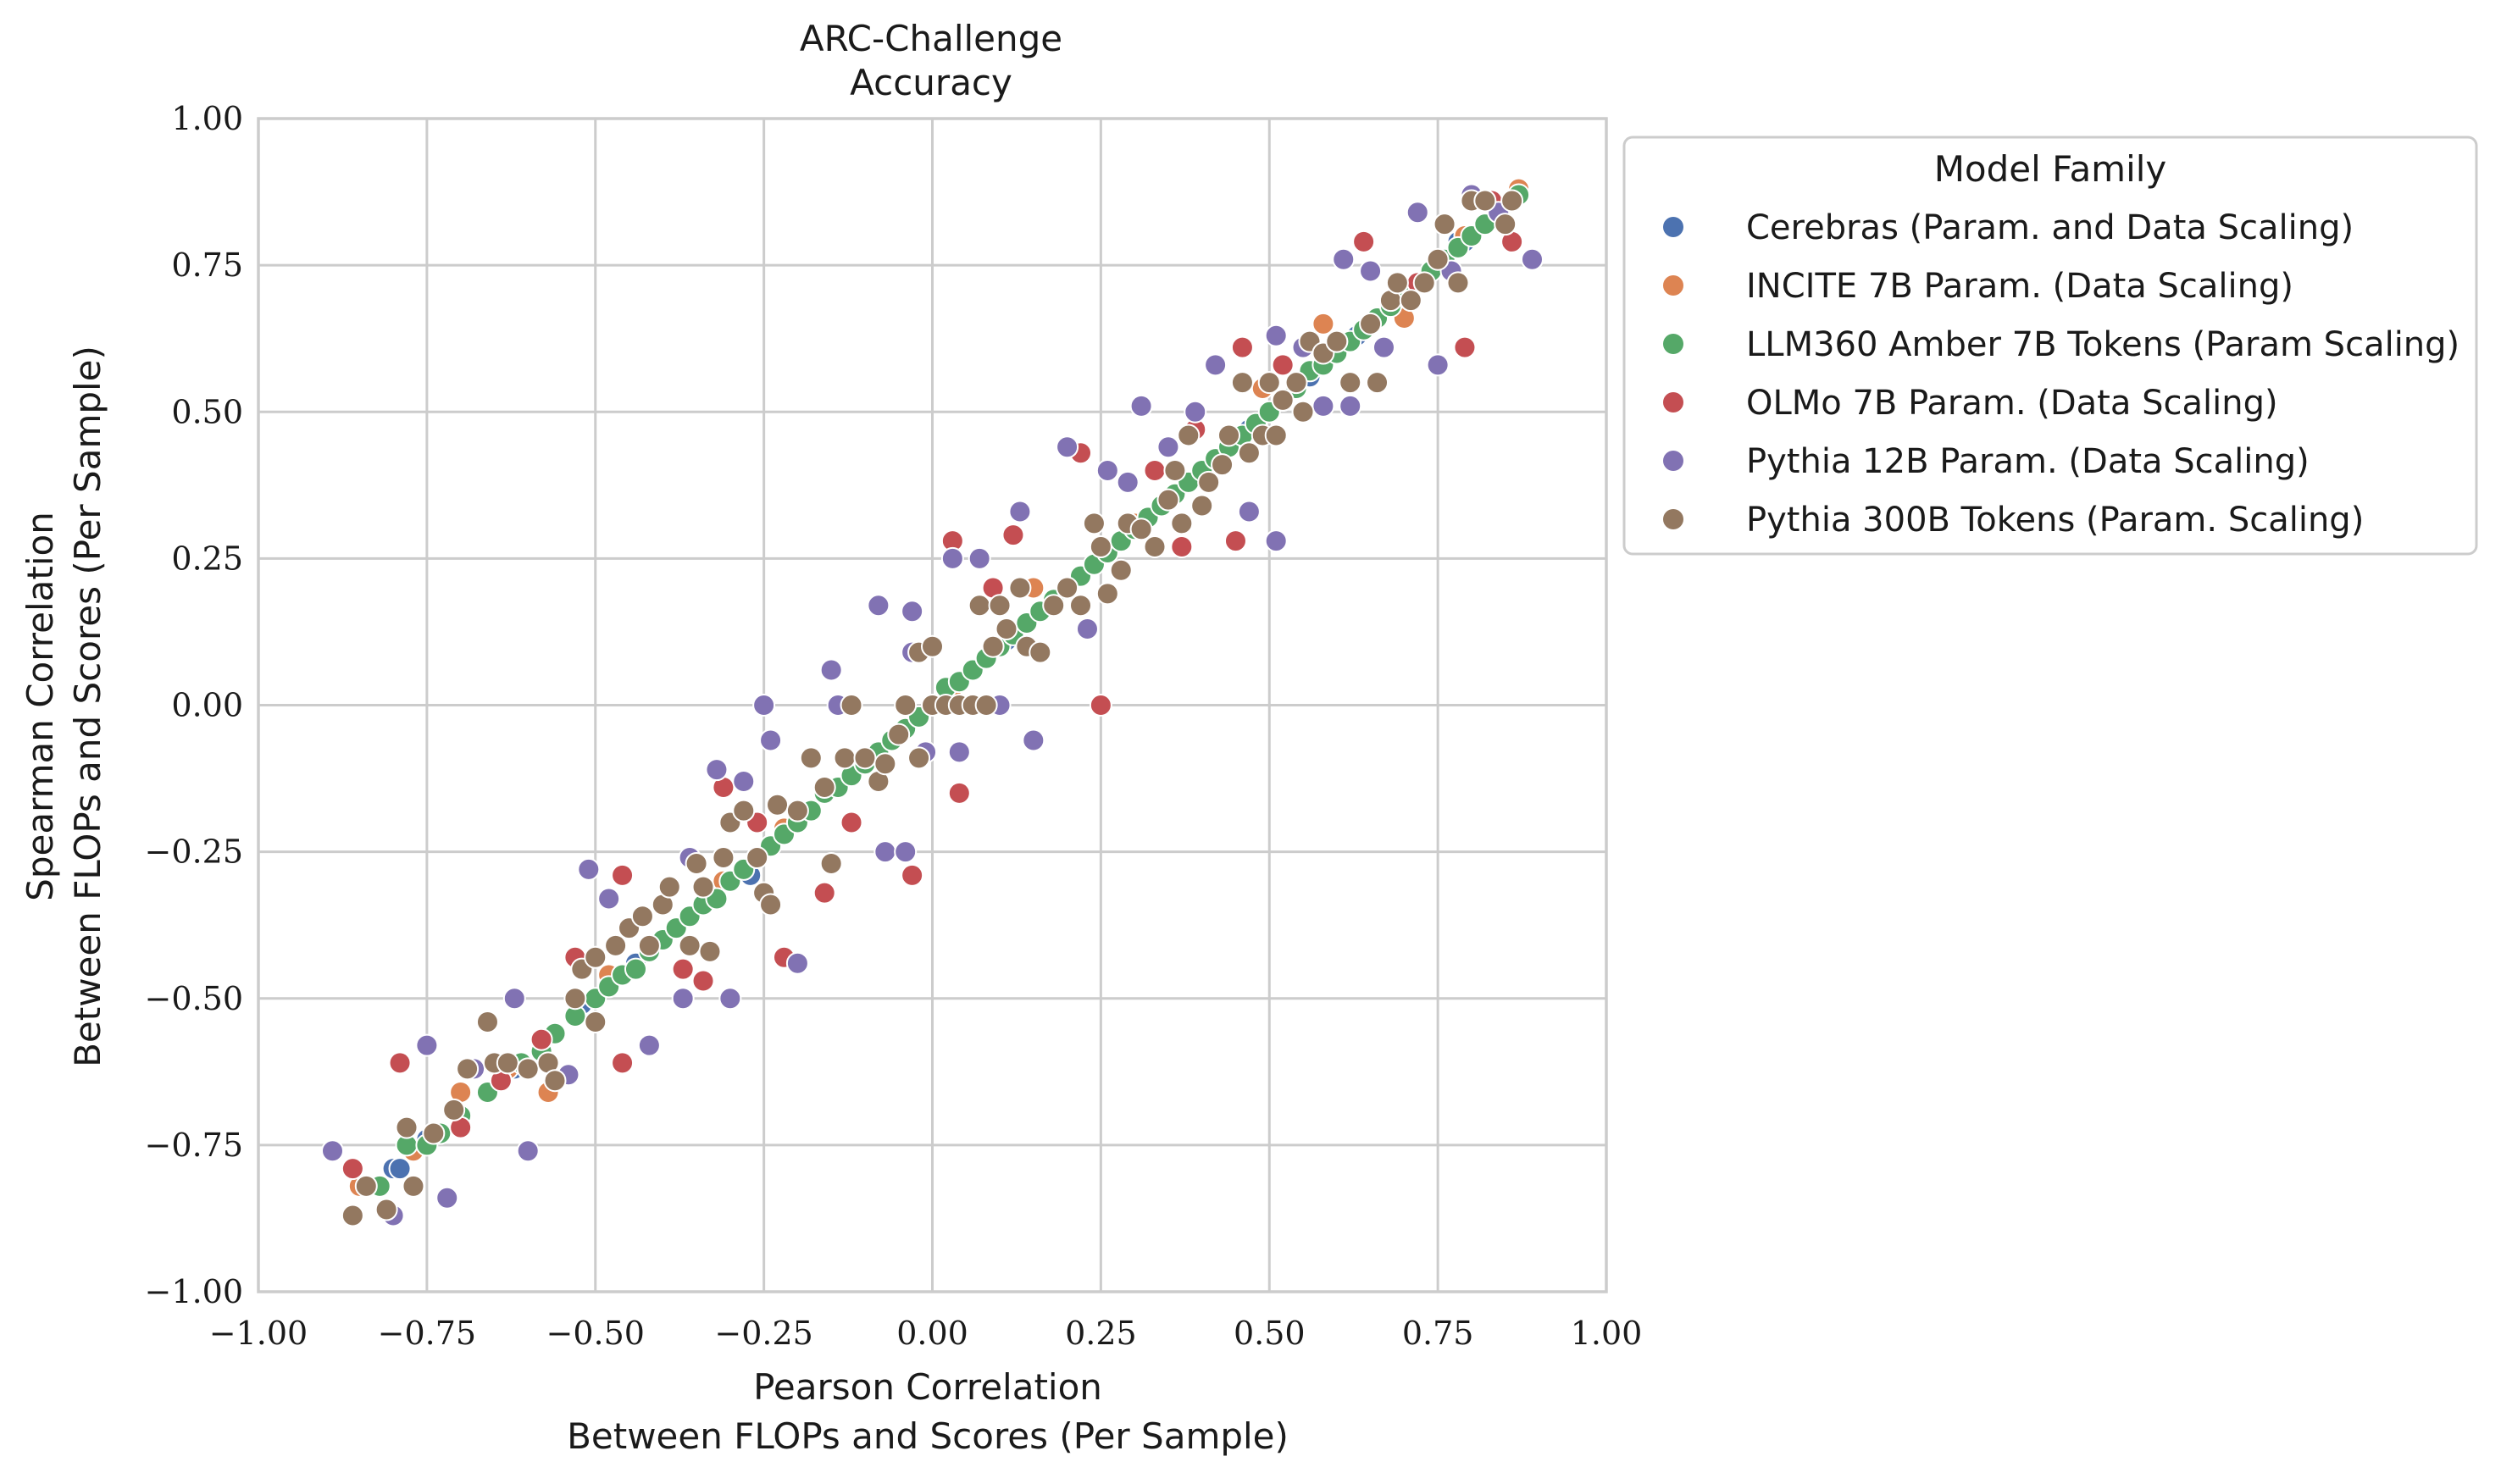 This screenshot has height=1484, width=2501. What do you see at coordinates (194, 1291) in the screenshot?
I see `y-tick-label: −1.00` at bounding box center [194, 1291].